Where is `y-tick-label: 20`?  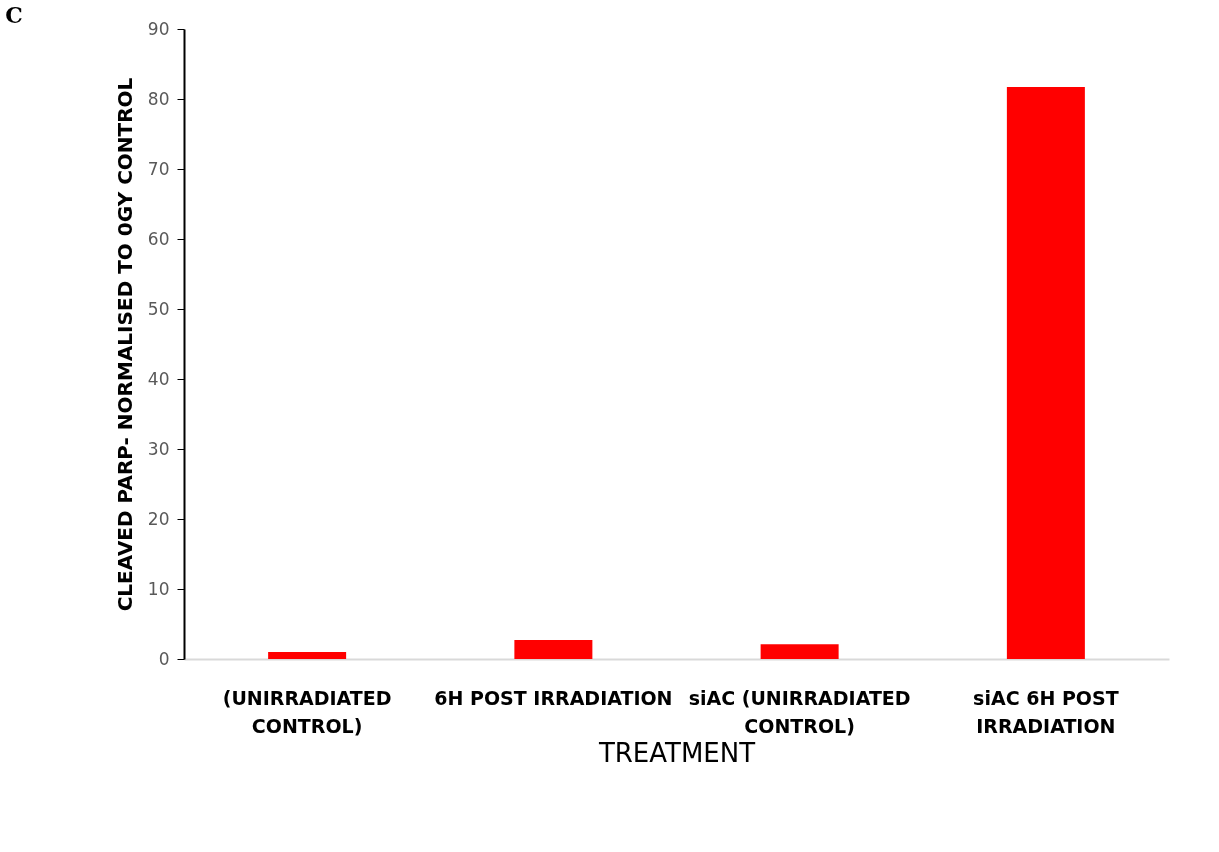 y-tick-label: 20 is located at coordinates (158, 518).